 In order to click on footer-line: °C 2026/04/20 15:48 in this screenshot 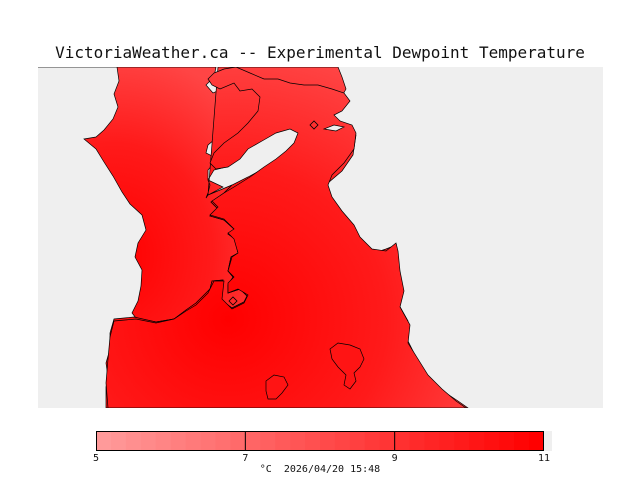, I will do `click(320, 469)`.